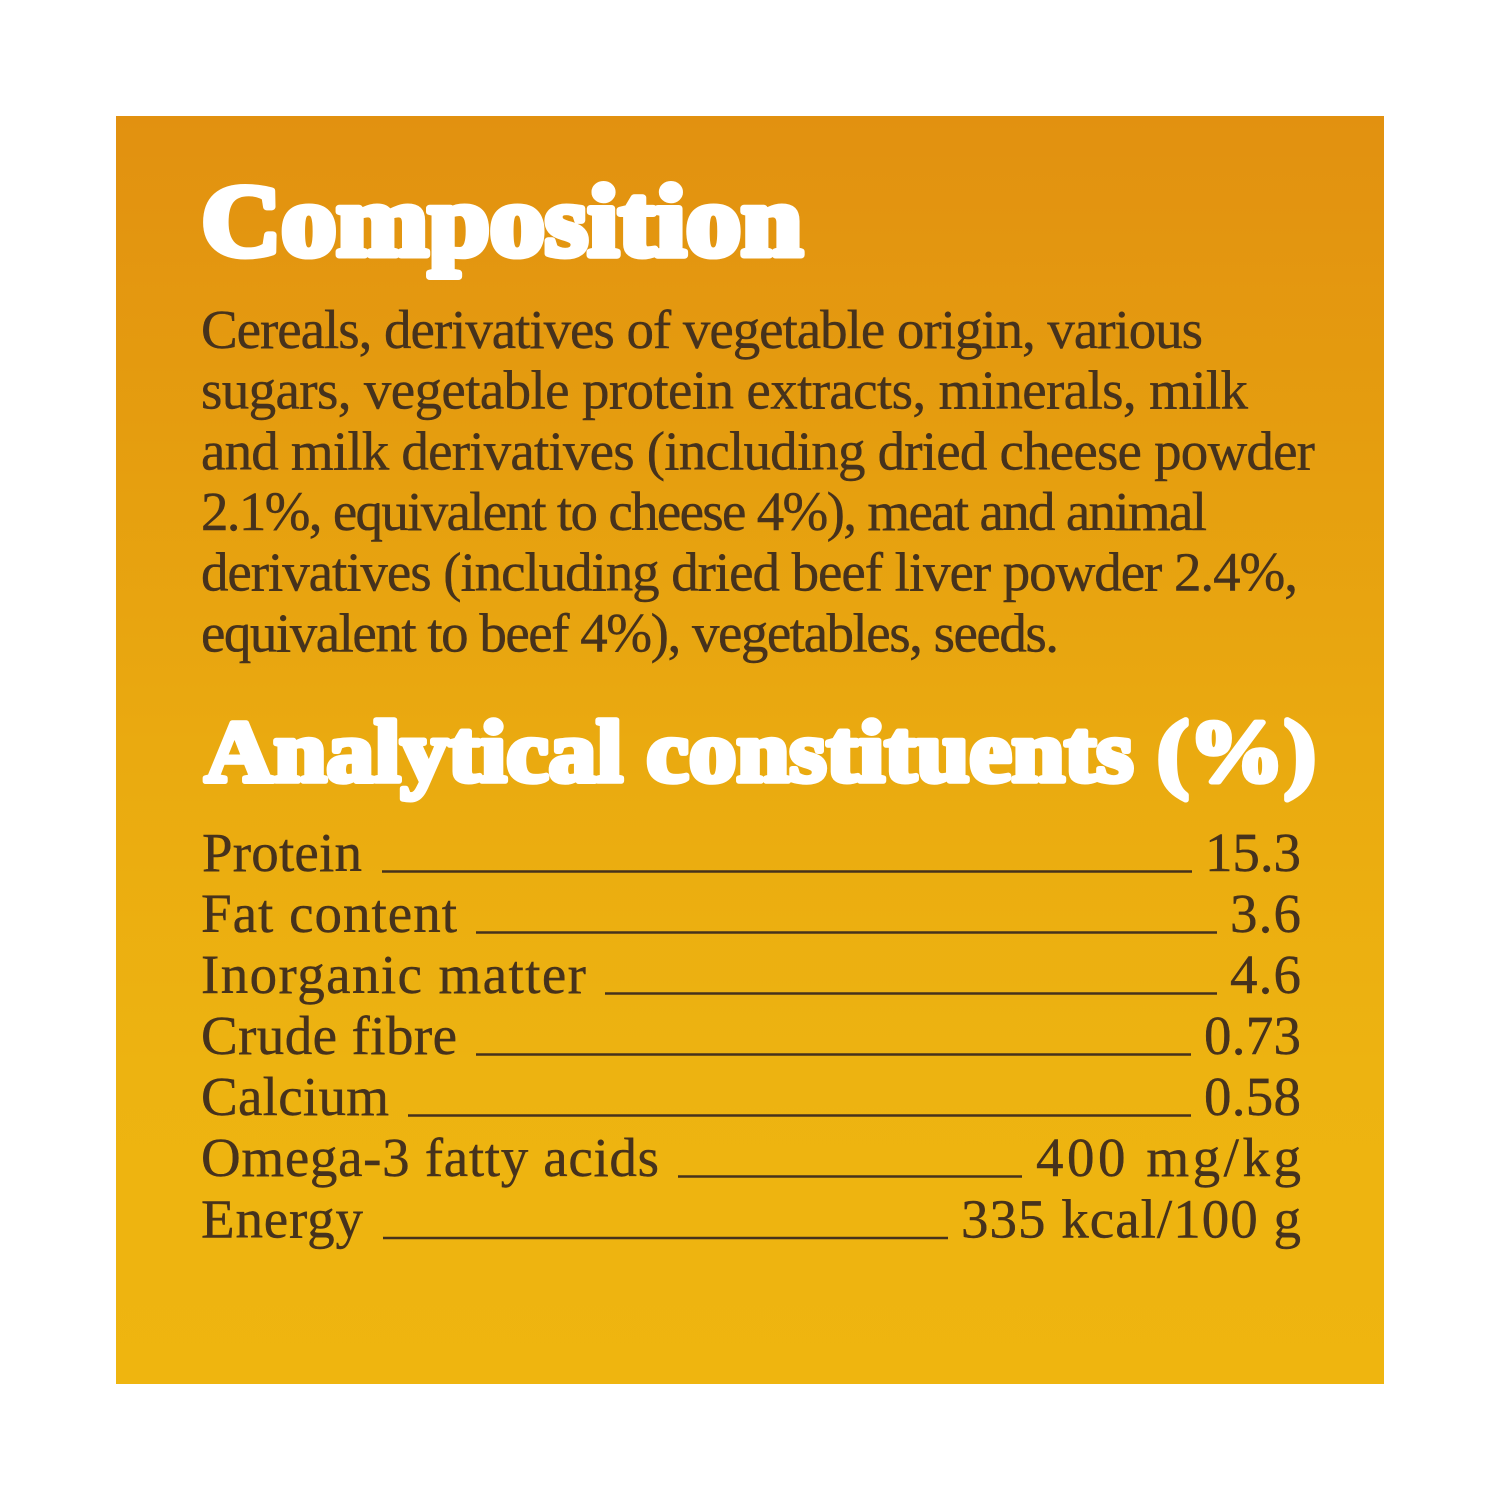 Image resolution: width=1500 pixels, height=1500 pixels. Describe the element at coordinates (295, 1096) in the screenshot. I see `svg-text: Calcium` at that location.